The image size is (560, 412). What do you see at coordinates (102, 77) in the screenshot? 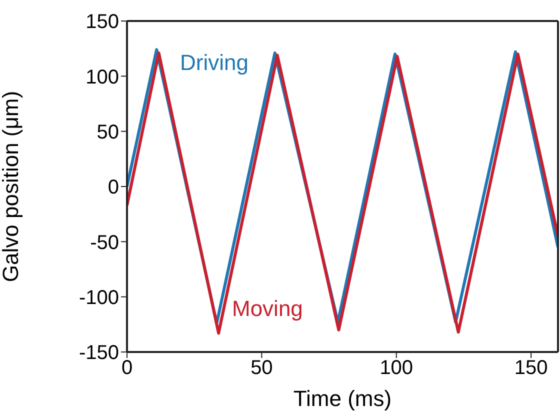
I see `y-tick-label: 100` at bounding box center [102, 77].